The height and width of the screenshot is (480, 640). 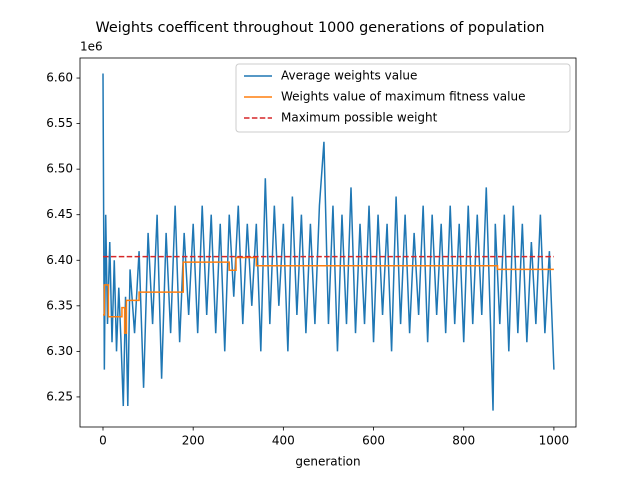 What do you see at coordinates (59, 351) in the screenshot?
I see `y-tick-label: 6.30` at bounding box center [59, 351].